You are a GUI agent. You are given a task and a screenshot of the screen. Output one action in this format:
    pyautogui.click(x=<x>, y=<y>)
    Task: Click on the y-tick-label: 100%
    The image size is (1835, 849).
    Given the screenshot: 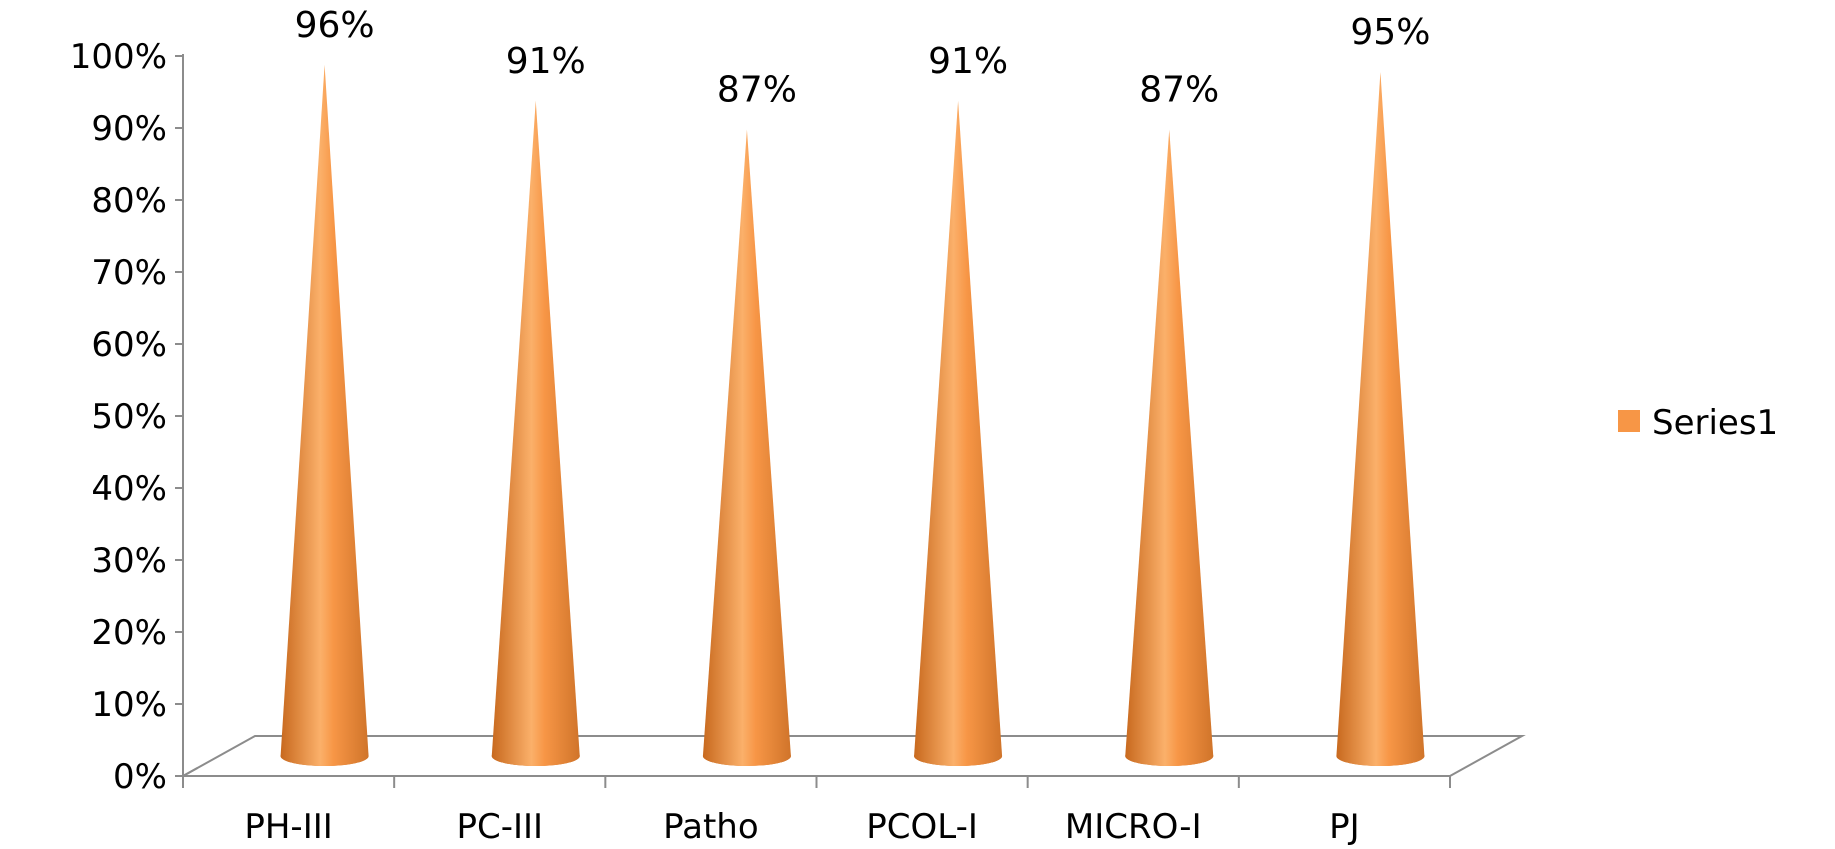 What is the action you would take?
    pyautogui.click(x=118, y=57)
    